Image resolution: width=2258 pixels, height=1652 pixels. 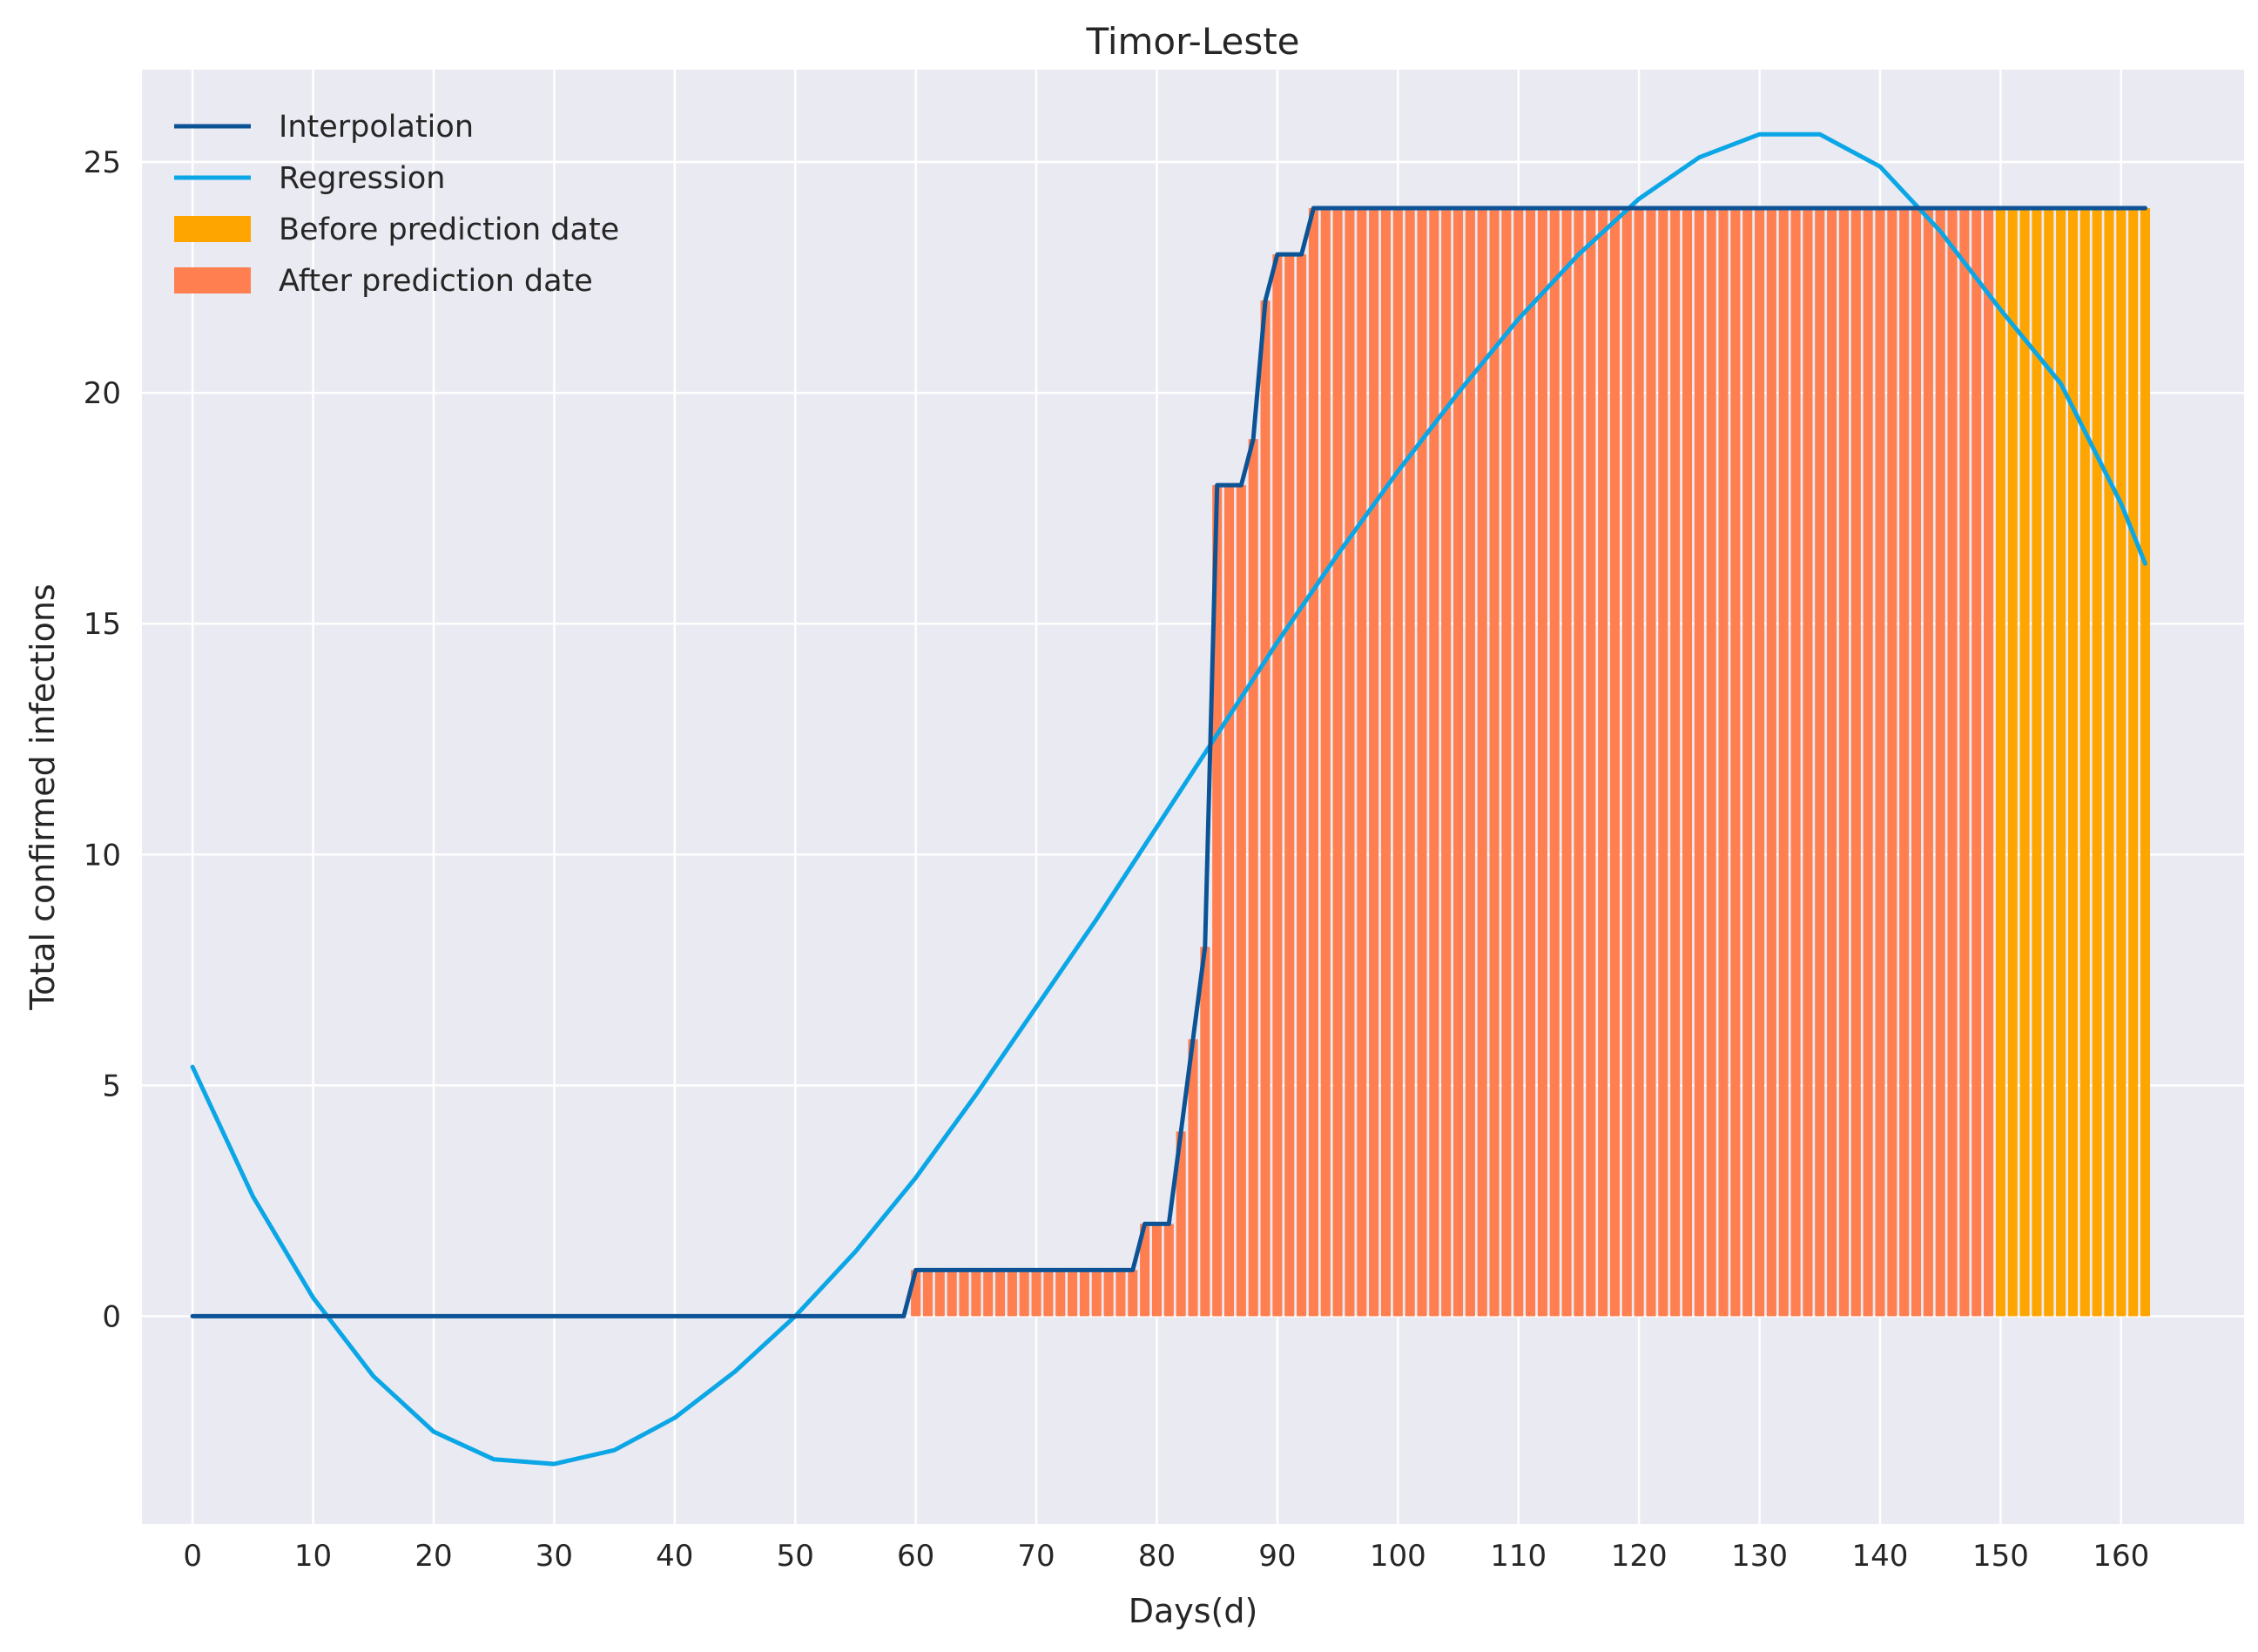 I want to click on x-axis-ticks: 0 10 20 30 40 50 60 70 80 90 100 110 120 130 140 150 160, so click(x=1166, y=1556).